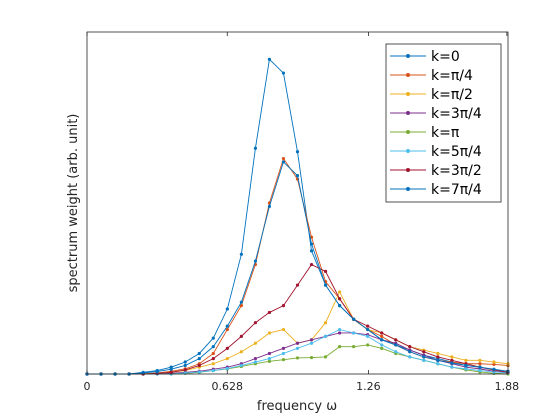 This screenshot has height=420, width=560. I want to click on legend-label: k=3π/2, so click(456, 171).